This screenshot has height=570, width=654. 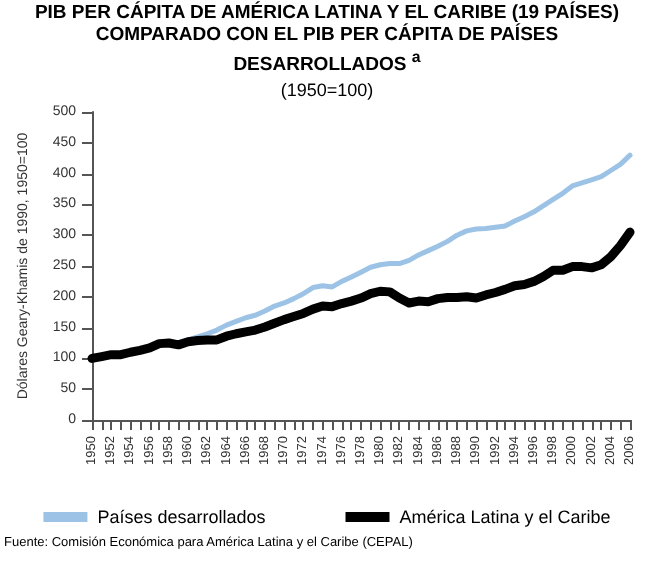 I want to click on chart-title: PIB PER CÁPITA DE AMÉRICA LATINA Y EL CARIBE (19 PAÍSES) COMPARADO CON EL PIB PER CÁPITA DE PAÍSES DESARROLLADOS $^{a}$, so click(x=327, y=38).